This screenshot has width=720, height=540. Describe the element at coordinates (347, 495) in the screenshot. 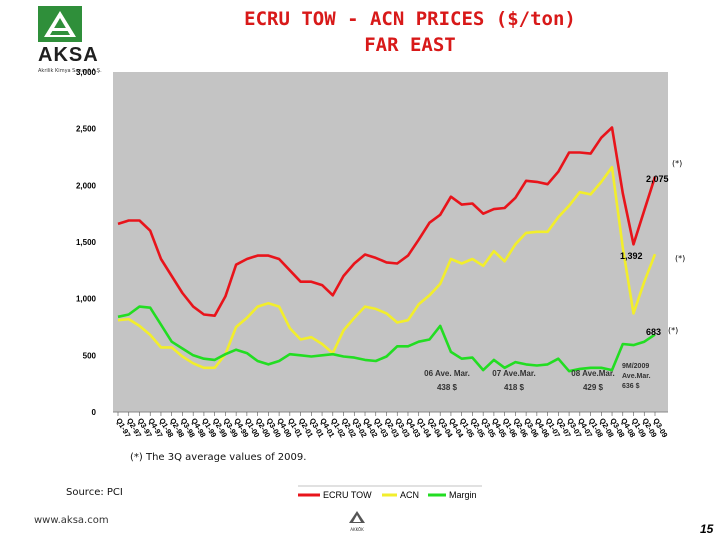

I see `legend-label: ECRU TOW` at that location.